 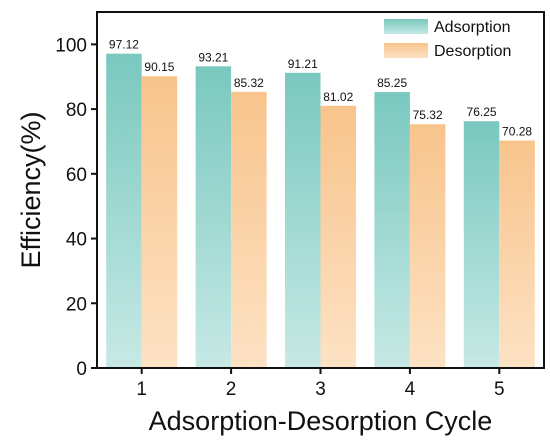 I want to click on x-tick-label: 2, so click(x=231, y=389).